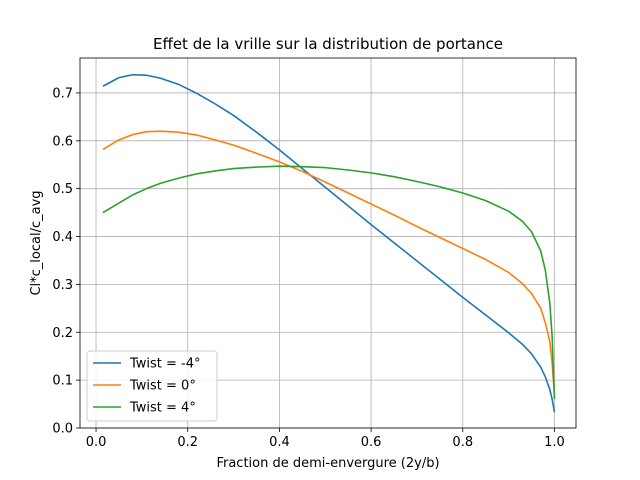  What do you see at coordinates (96, 442) in the screenshot?
I see `x-tick-label: 0.0` at bounding box center [96, 442].